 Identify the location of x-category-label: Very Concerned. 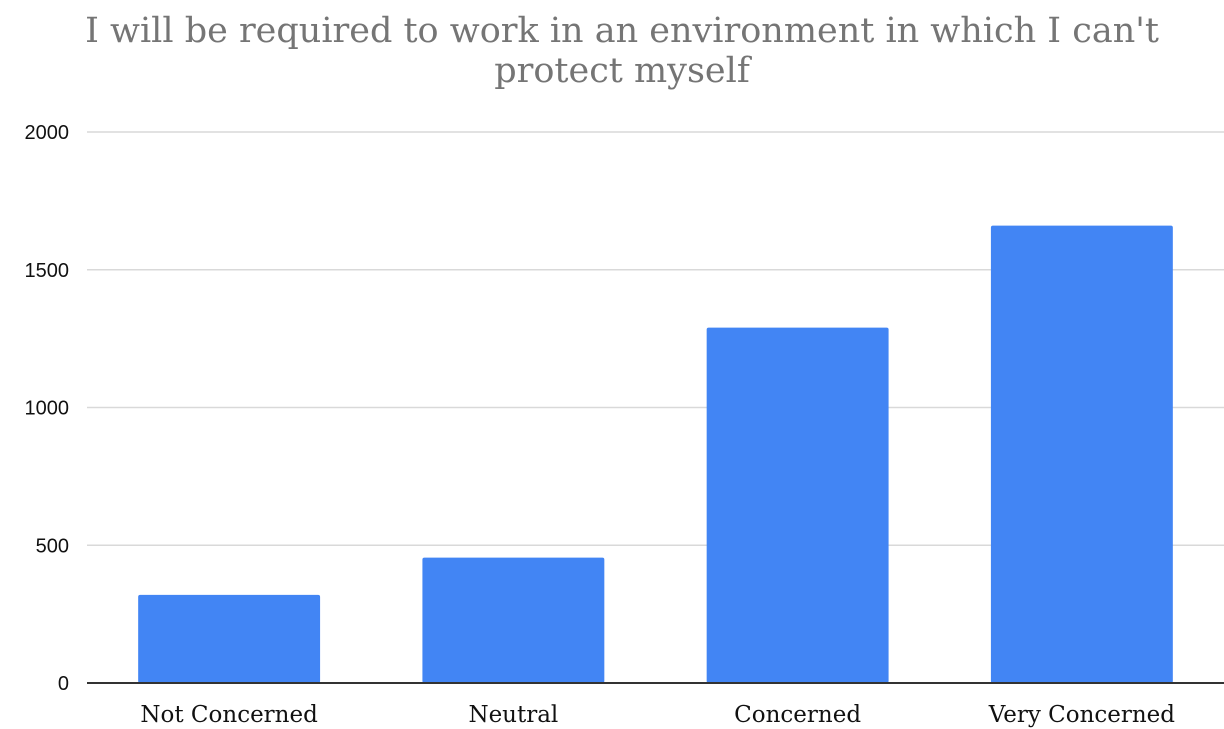
(1082, 715).